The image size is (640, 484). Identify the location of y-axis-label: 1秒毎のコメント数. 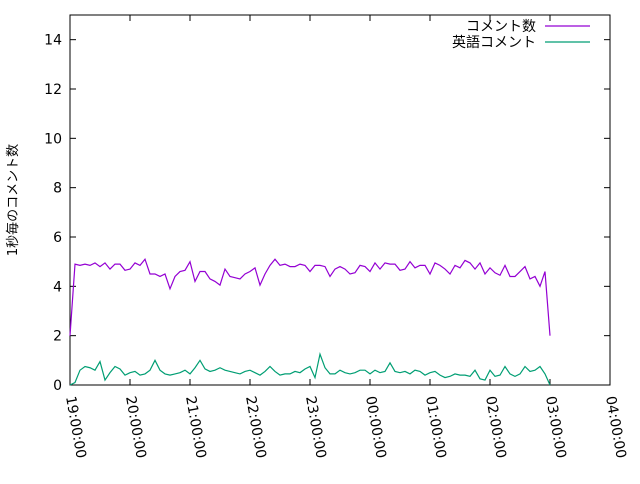
(13, 200).